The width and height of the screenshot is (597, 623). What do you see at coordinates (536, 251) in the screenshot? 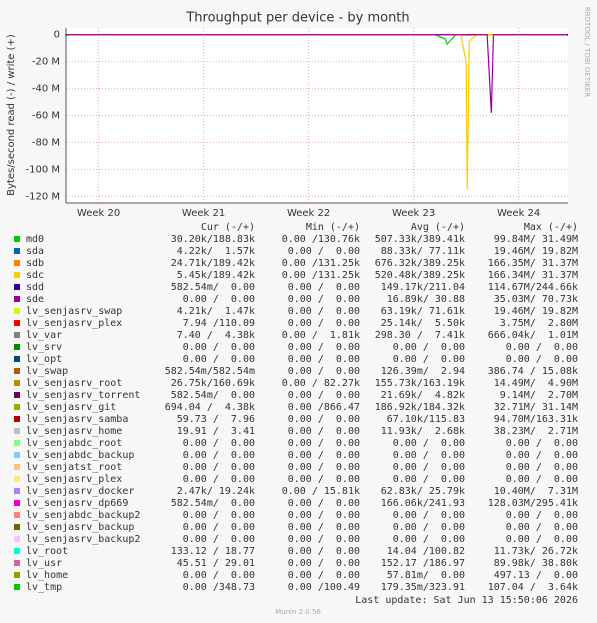
I see `legend-max: 19.46M/ 19.82M` at bounding box center [536, 251].